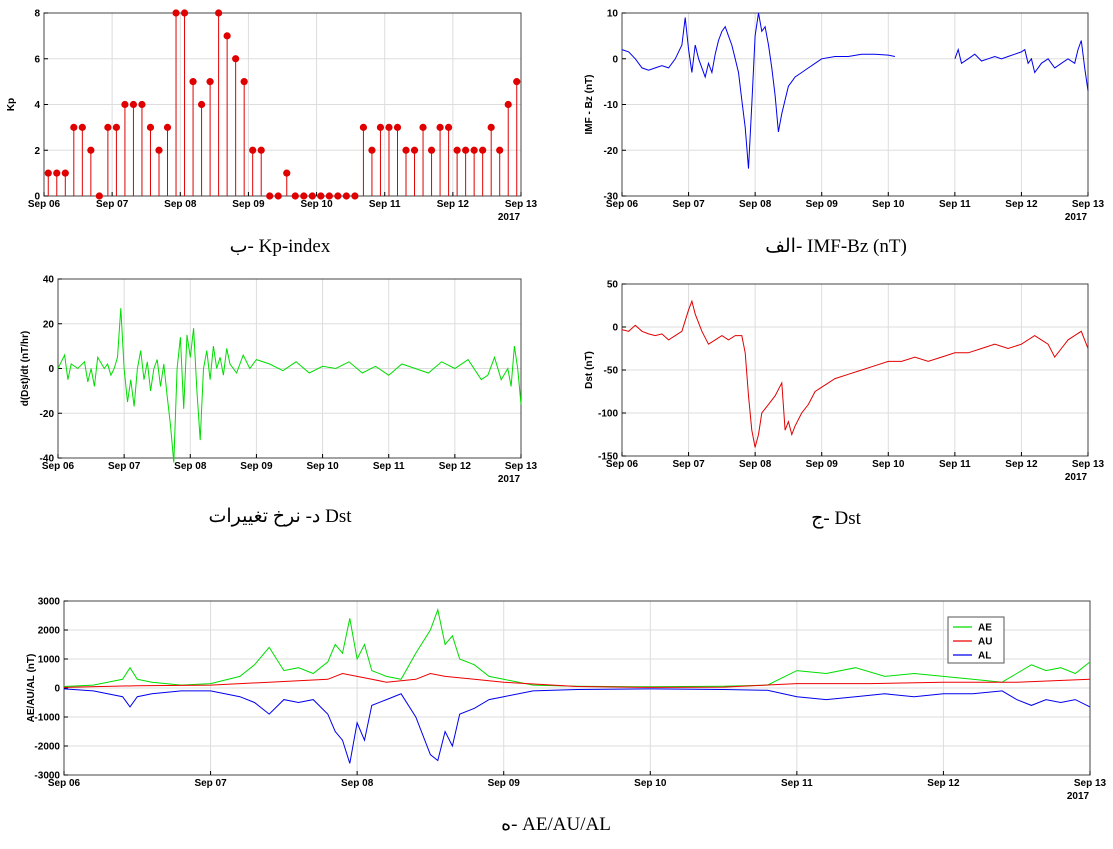 Image resolution: width=1113 pixels, height=849 pixels. What do you see at coordinates (37, 151) in the screenshot?
I see `y-tick-label: 2` at bounding box center [37, 151].